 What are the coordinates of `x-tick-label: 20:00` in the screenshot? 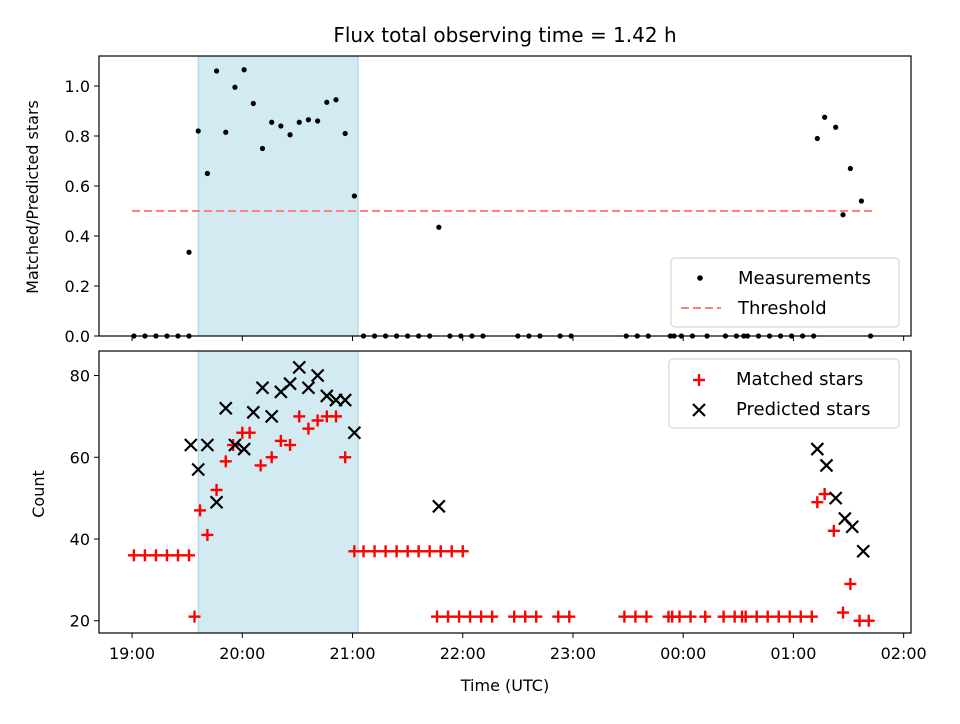 It's located at (242, 653).